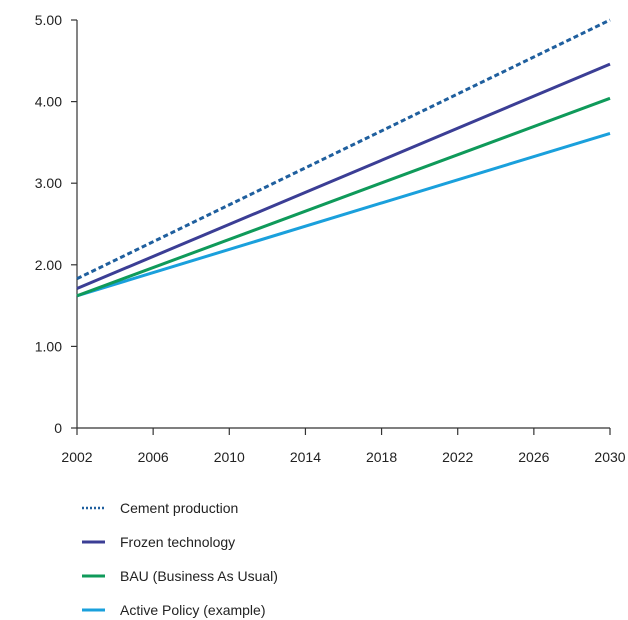  I want to click on y-tick-label: 0, so click(58, 428).